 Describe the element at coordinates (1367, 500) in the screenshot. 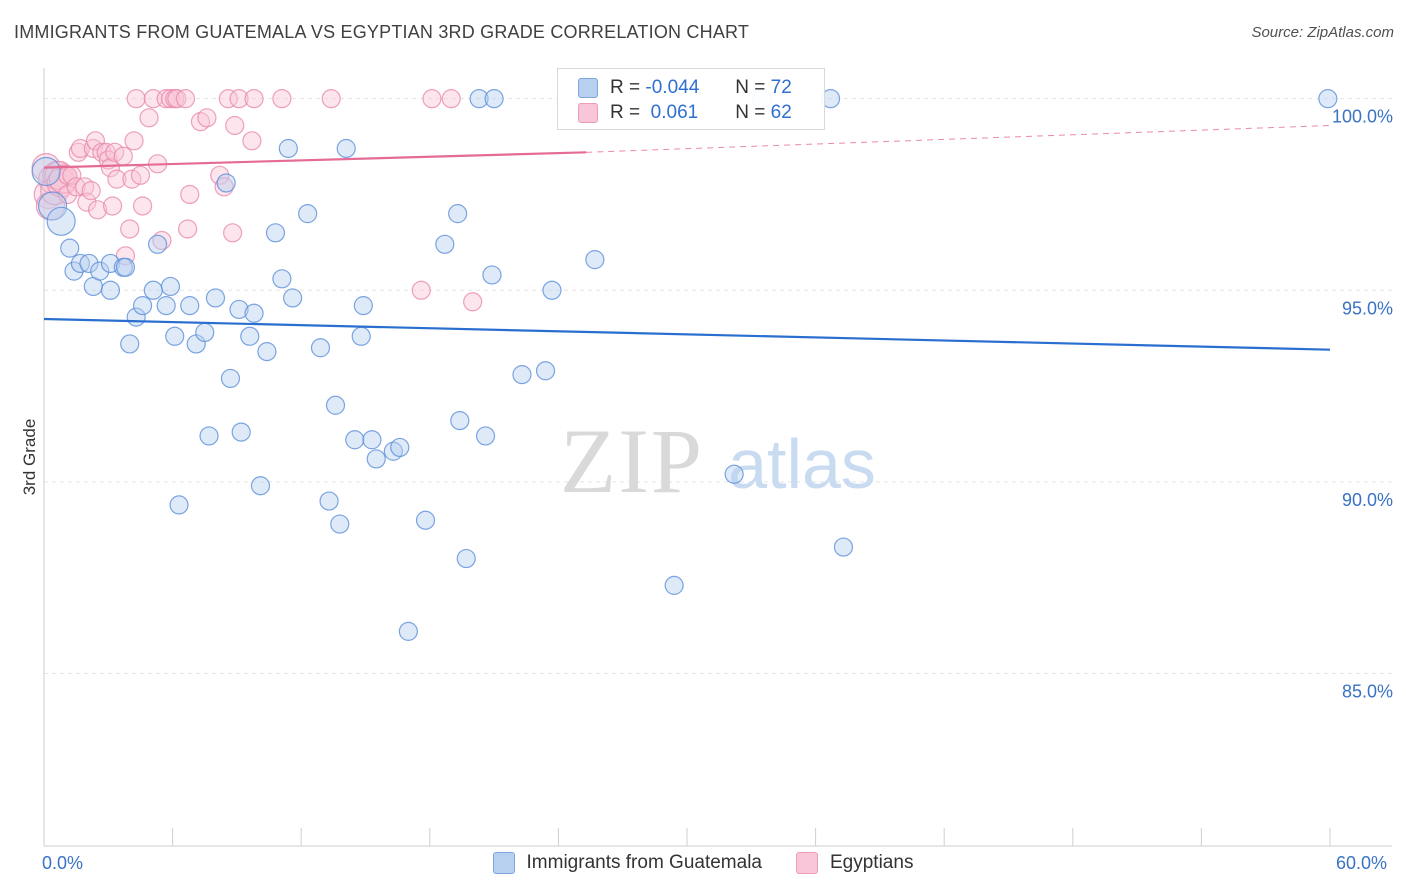

I see `y-tick-label: 90.0%` at that location.